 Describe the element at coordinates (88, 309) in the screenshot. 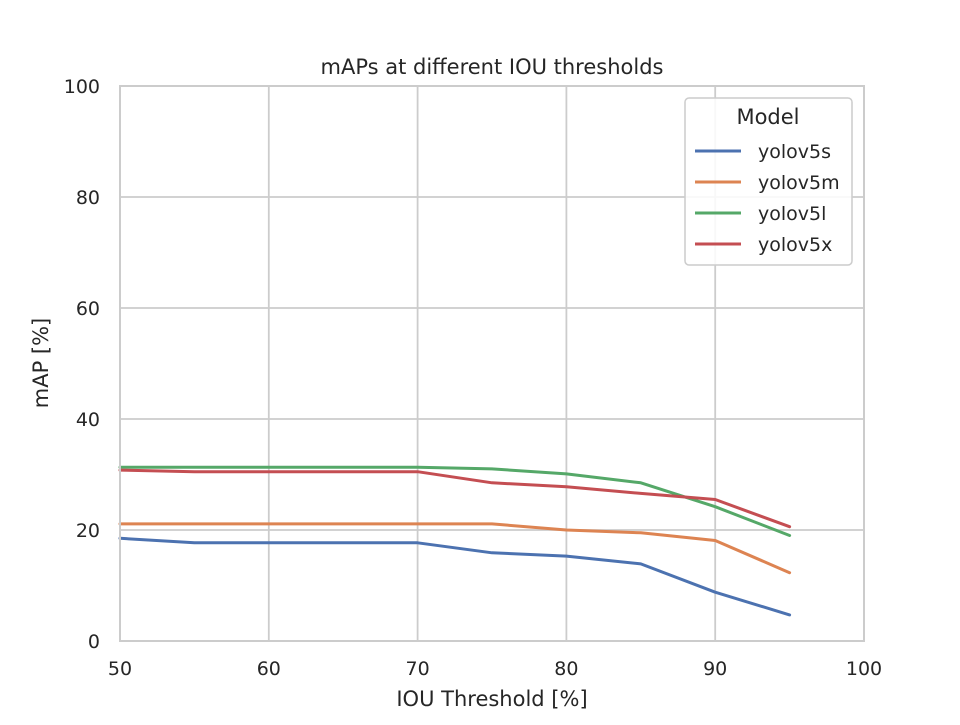

I see `y-tick-label: 60` at that location.